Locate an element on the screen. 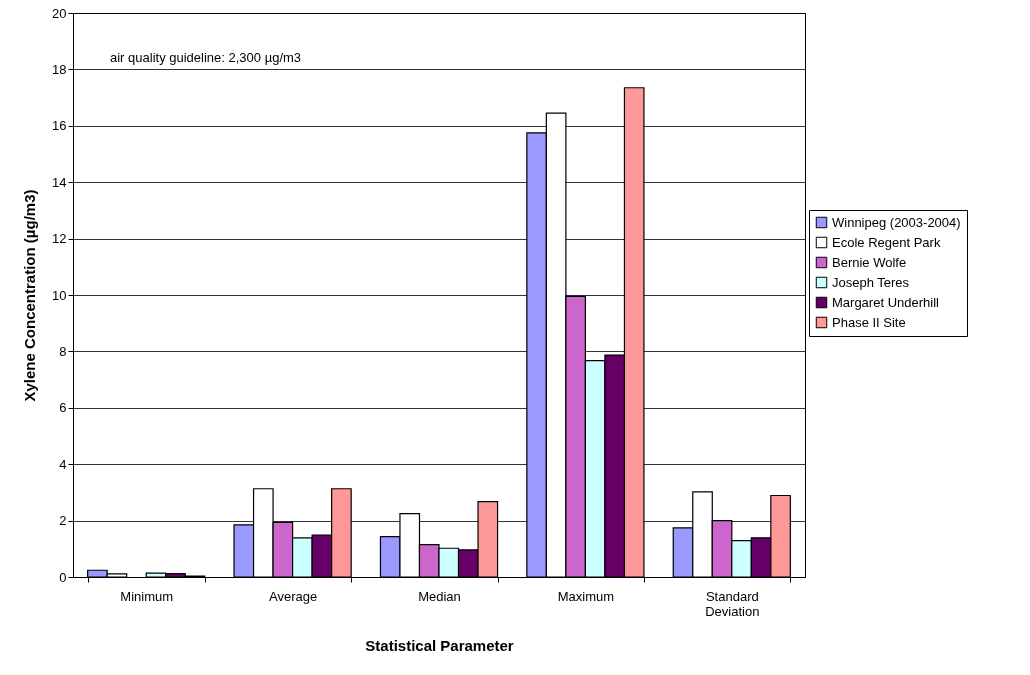 This screenshot has width=1030, height=675. y-tick-label: 8 is located at coordinates (63, 351).